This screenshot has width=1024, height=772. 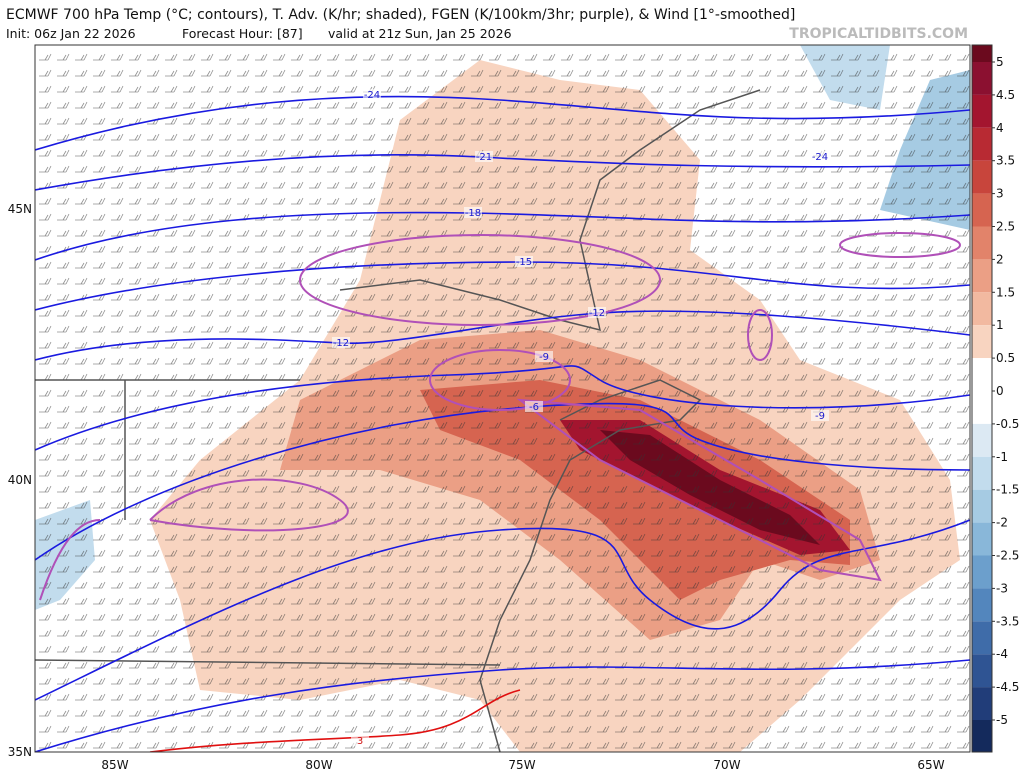 What do you see at coordinates (20, 209) in the screenshot?
I see `lat-label: 45N` at bounding box center [20, 209].